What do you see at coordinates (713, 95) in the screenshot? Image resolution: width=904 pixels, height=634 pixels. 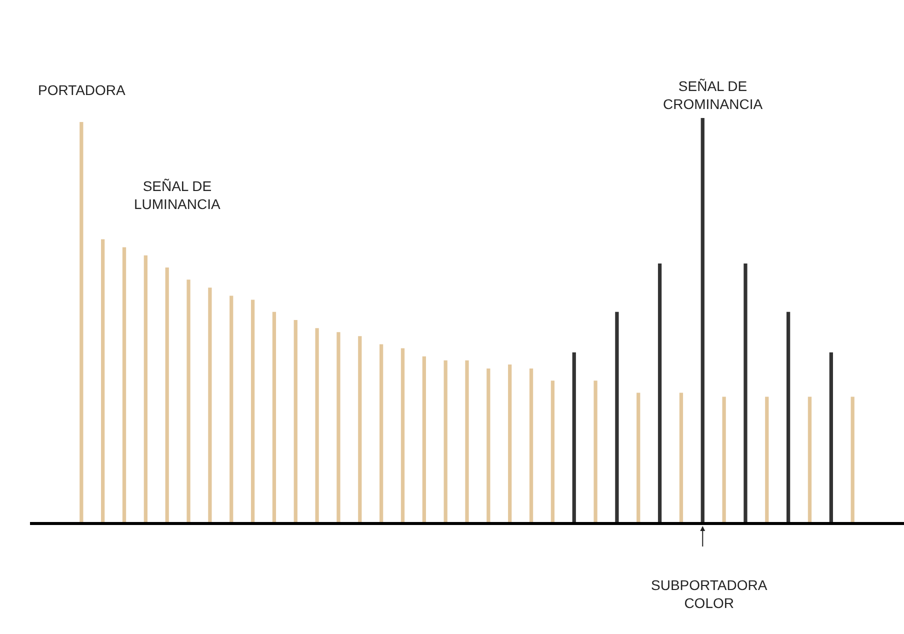 I see `text: SEÑAL DE CROMINANCIA` at bounding box center [713, 95].